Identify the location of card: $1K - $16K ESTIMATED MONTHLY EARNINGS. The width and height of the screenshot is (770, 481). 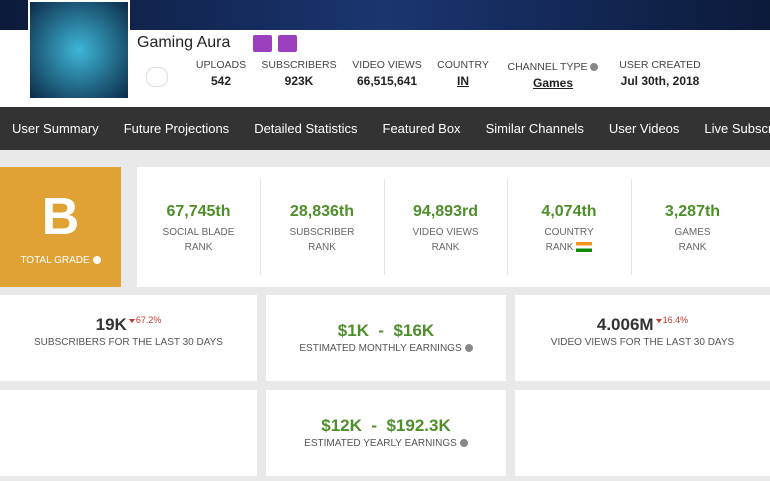
(386, 338).